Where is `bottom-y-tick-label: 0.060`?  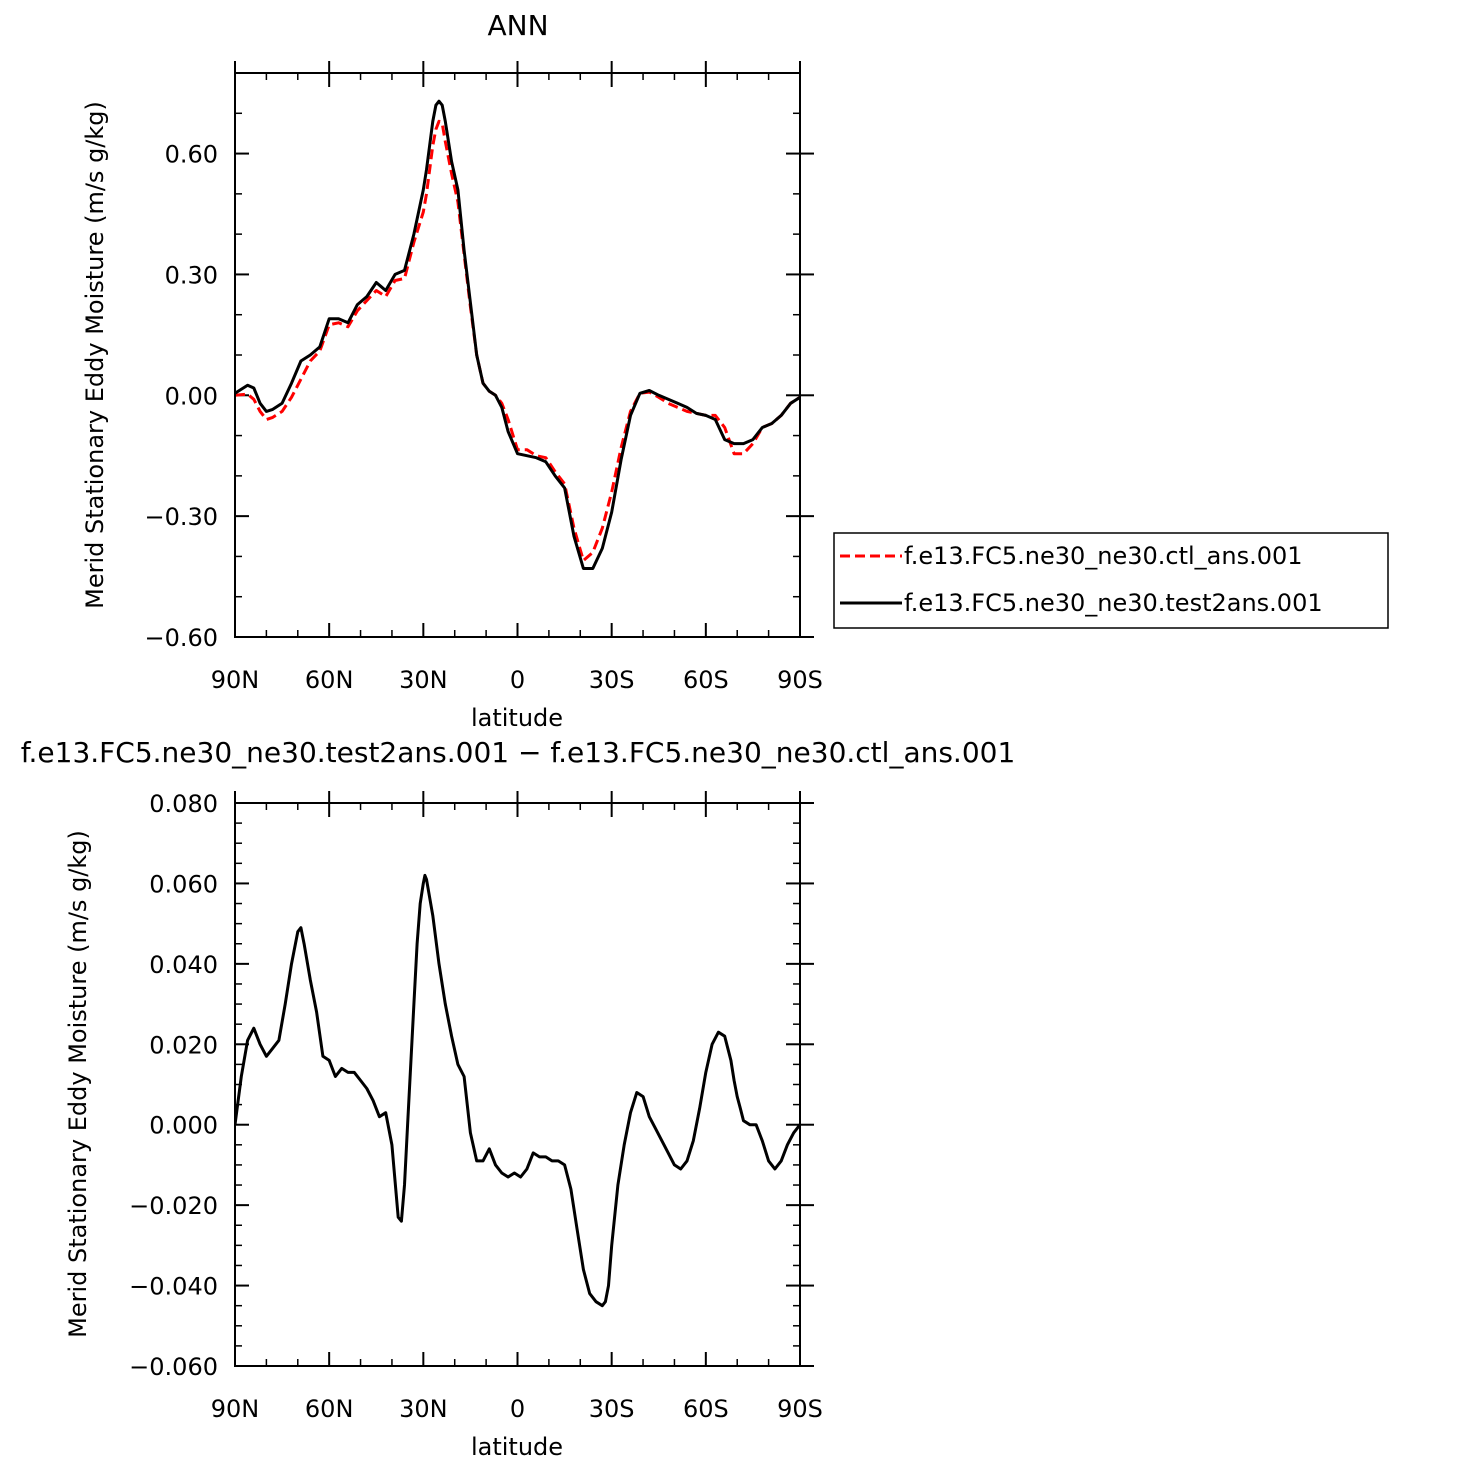
bottom-y-tick-label: 0.060 is located at coordinates (183, 884).